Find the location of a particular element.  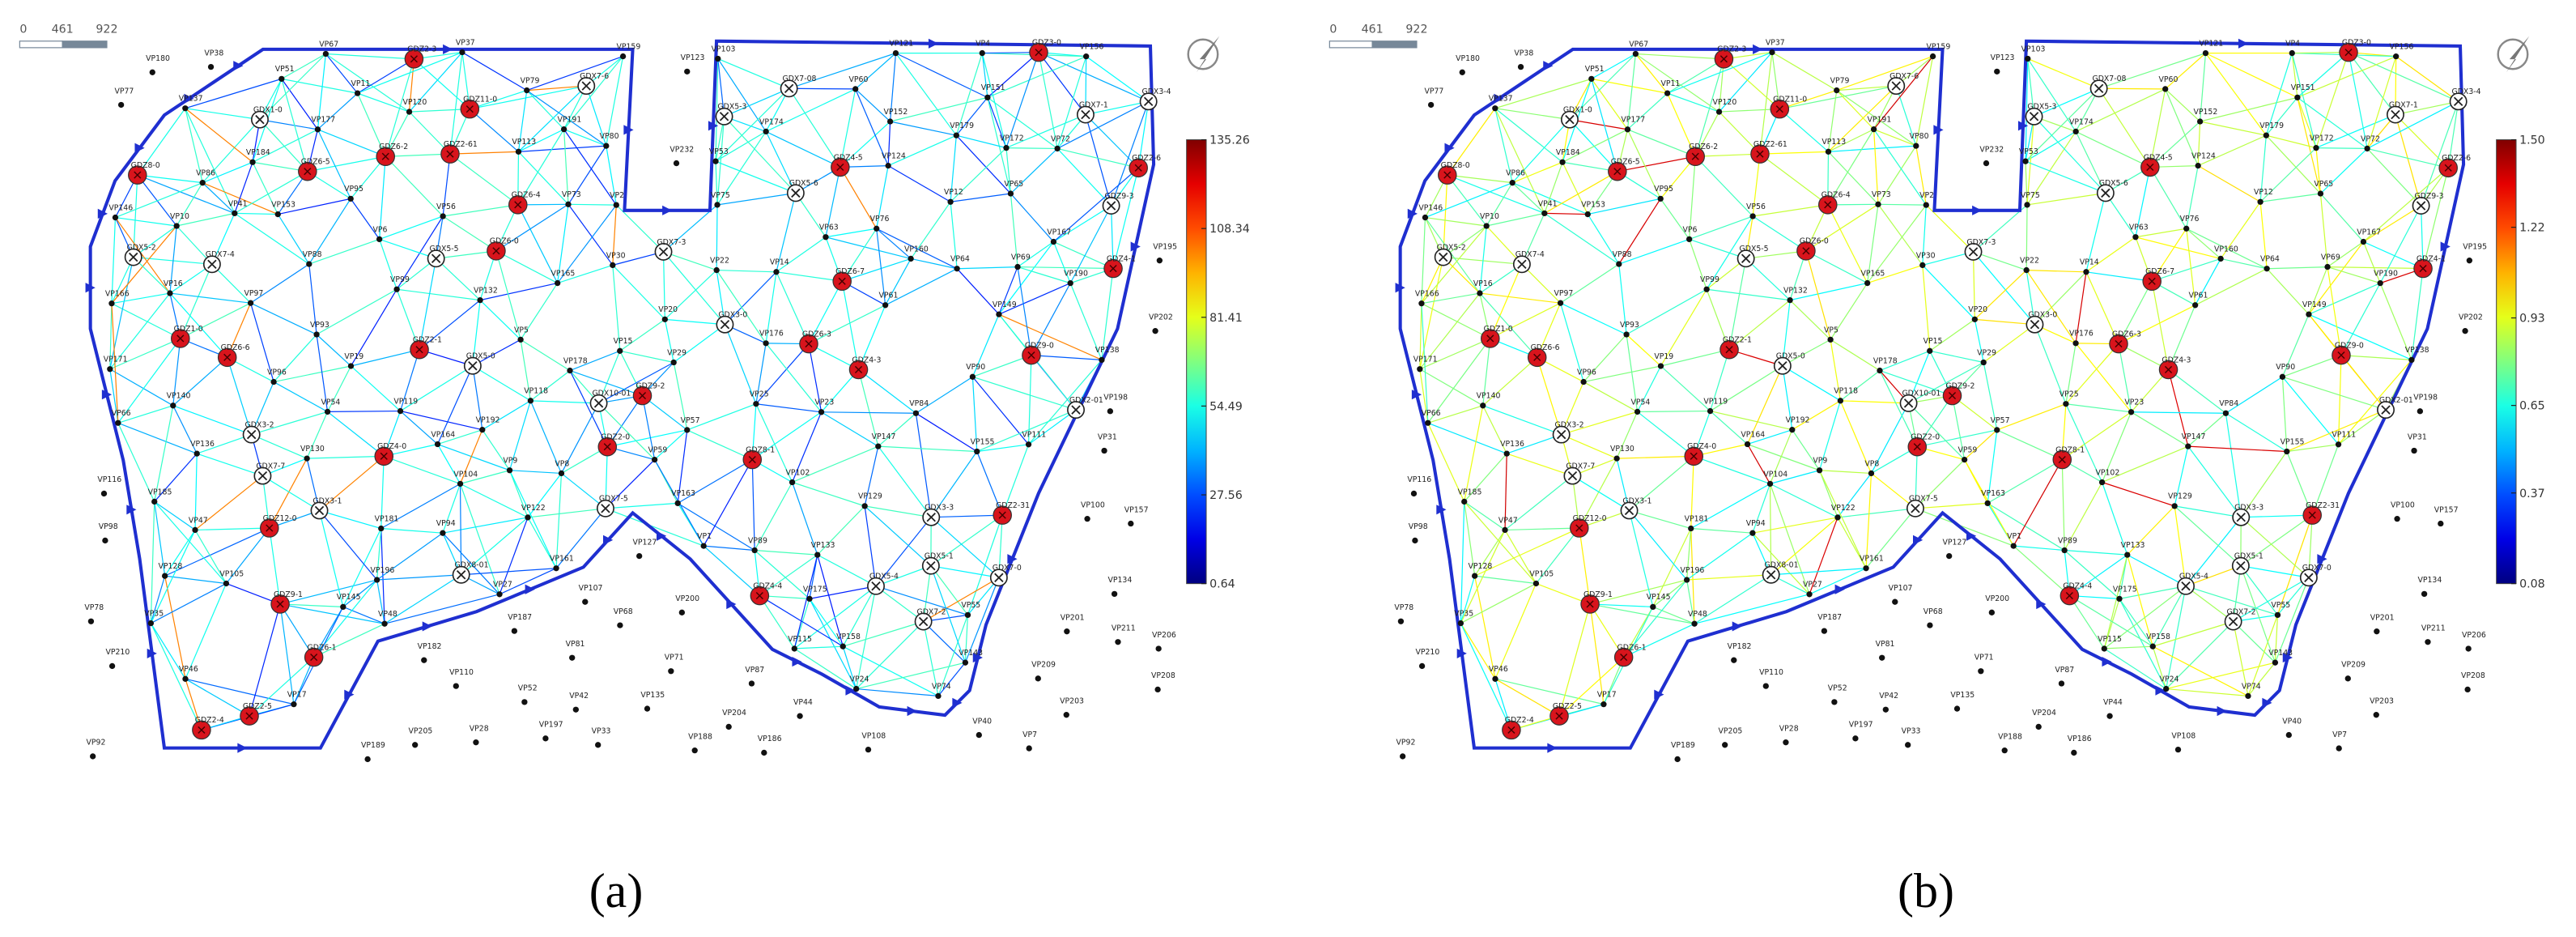

colorbar-tick-label: 108.34 is located at coordinates (1229, 230).